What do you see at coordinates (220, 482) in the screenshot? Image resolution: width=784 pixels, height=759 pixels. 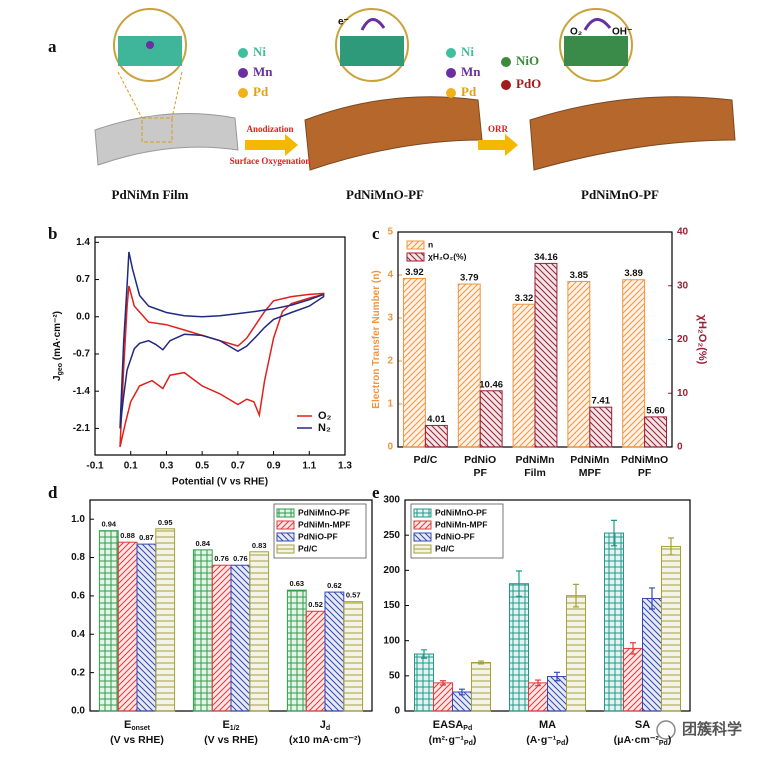 I see `x-axis-label: Potential (V vs RHE)` at bounding box center [220, 482].